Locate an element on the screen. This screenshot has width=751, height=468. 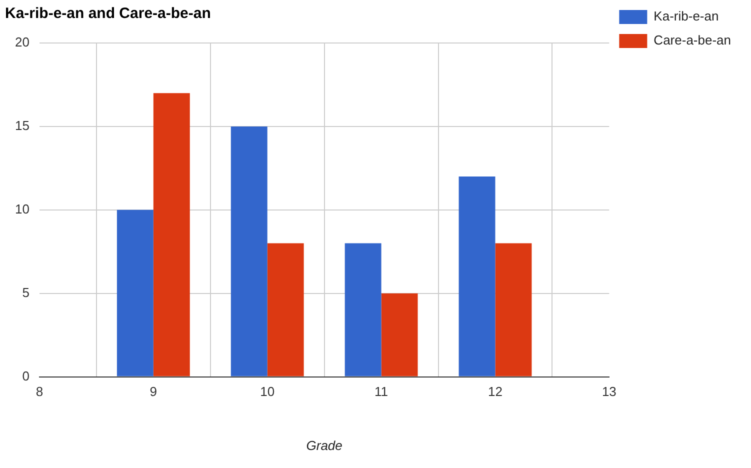
chart-title: Ka-rib-e-an and Care-a-be-an is located at coordinates (108, 13).